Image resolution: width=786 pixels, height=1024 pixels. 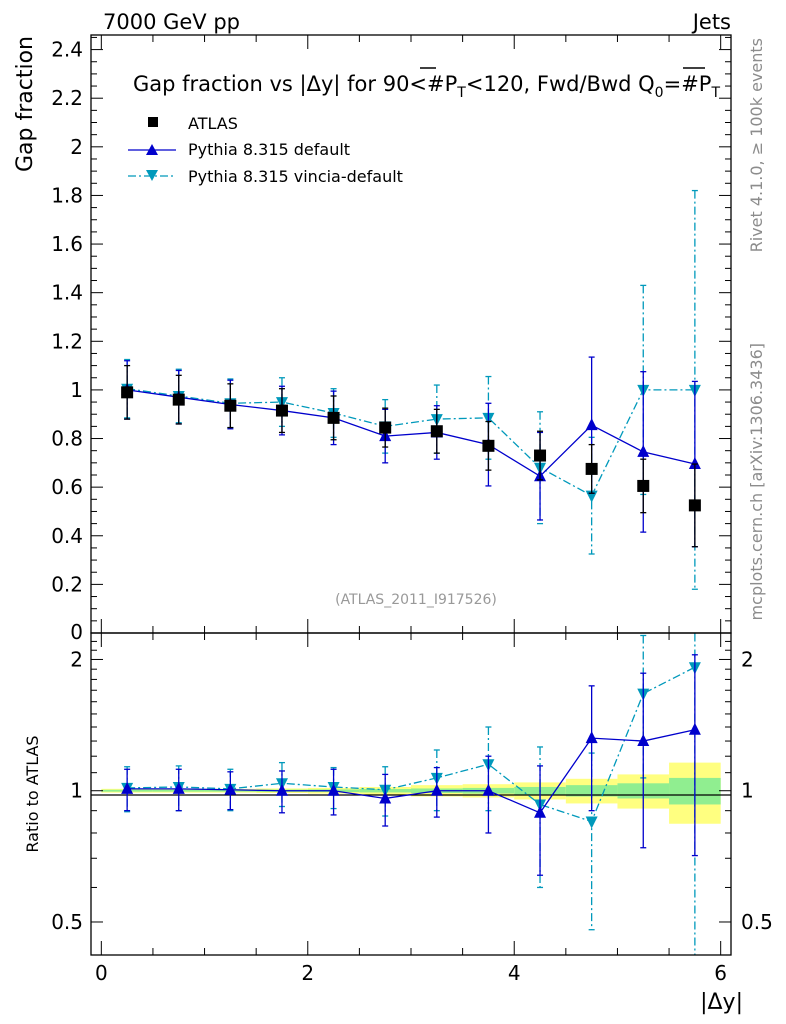 What do you see at coordinates (659, 93) in the screenshot?
I see `title-sub0: 0` at bounding box center [659, 93].